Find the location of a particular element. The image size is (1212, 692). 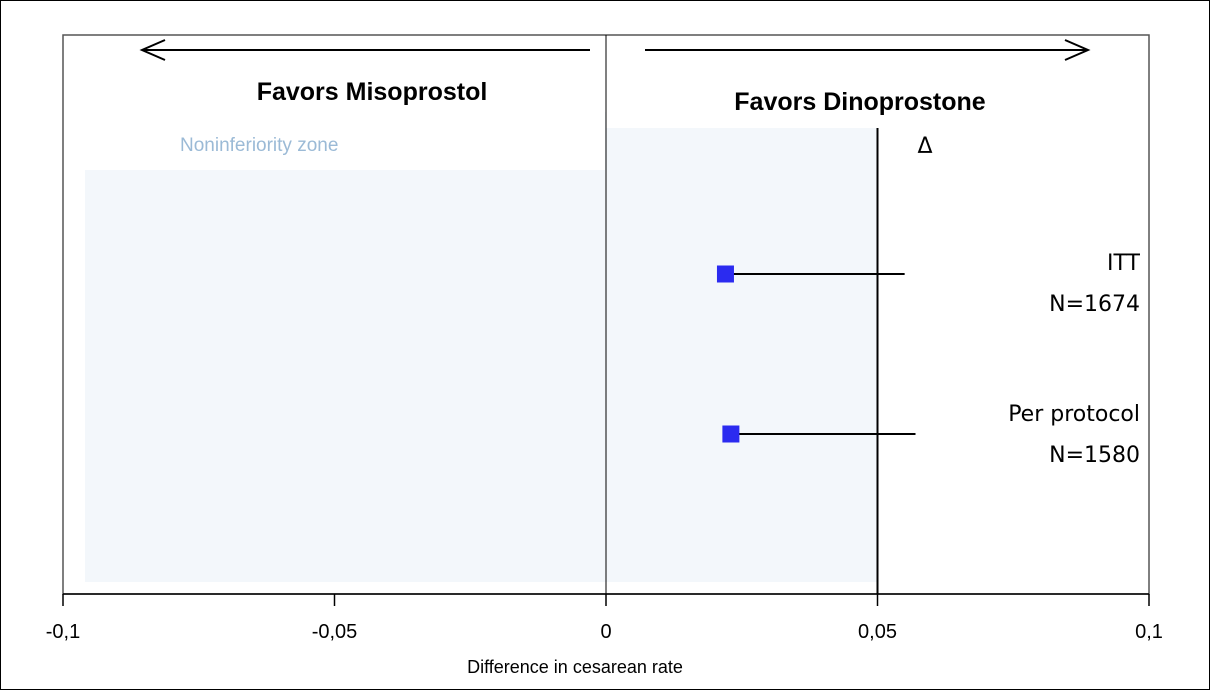

x-tick-label: 0,05 is located at coordinates (877, 632).